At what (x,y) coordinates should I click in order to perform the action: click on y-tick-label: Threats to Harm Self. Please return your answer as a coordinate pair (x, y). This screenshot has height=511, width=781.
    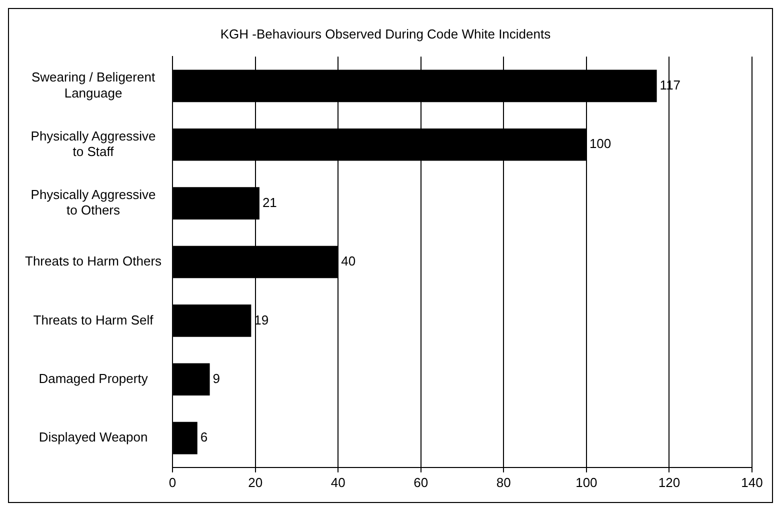
    Looking at the image, I should click on (93, 320).